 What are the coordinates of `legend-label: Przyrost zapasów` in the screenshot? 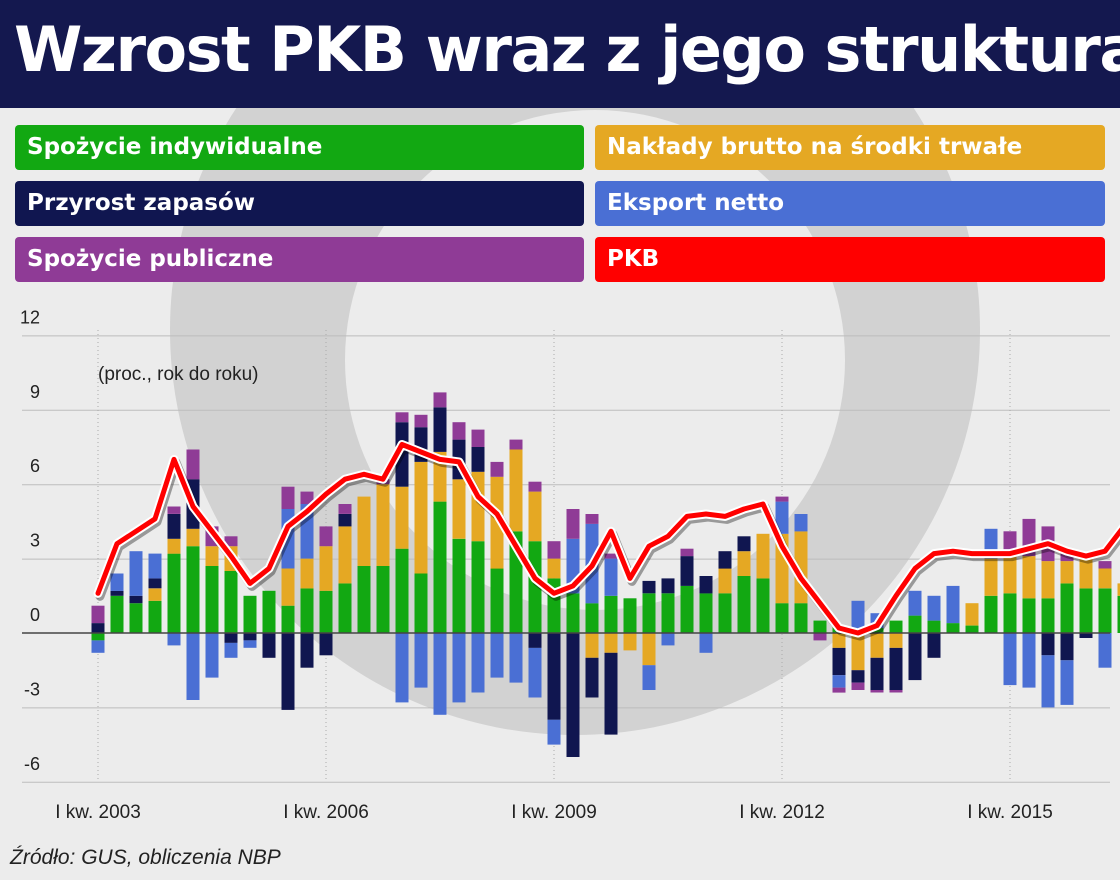 It's located at (141, 203).